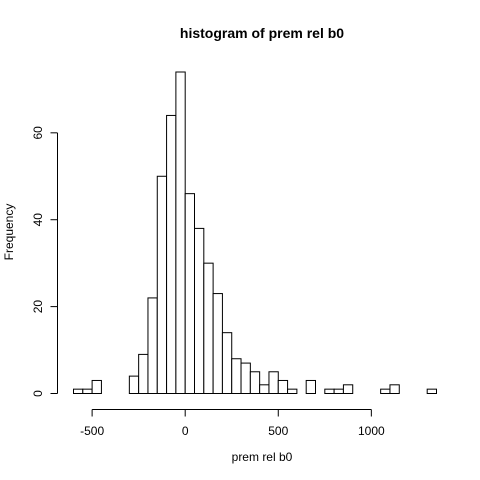 The width and height of the screenshot is (480, 480). I want to click on x-tick-label: 0, so click(185, 431).